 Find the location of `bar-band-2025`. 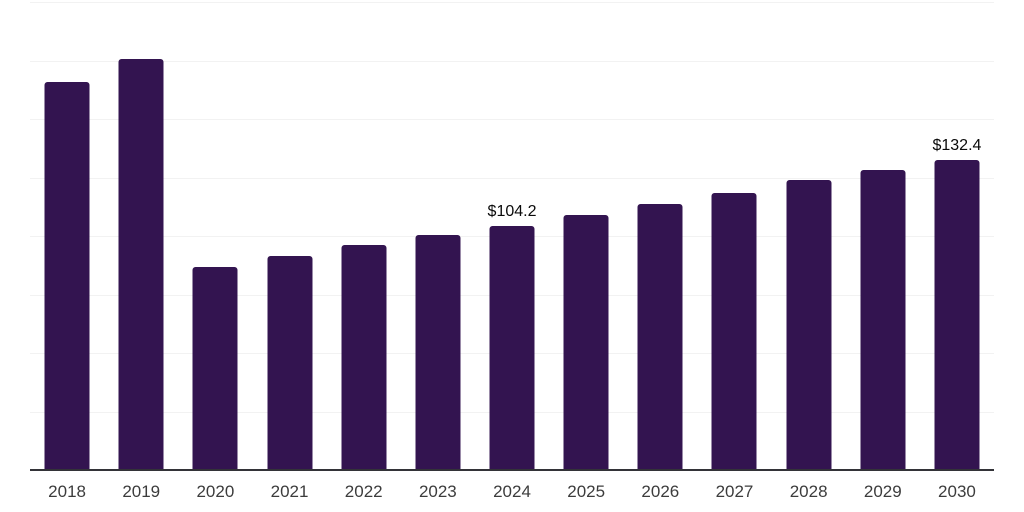

bar-band-2025 is located at coordinates (586, 236).